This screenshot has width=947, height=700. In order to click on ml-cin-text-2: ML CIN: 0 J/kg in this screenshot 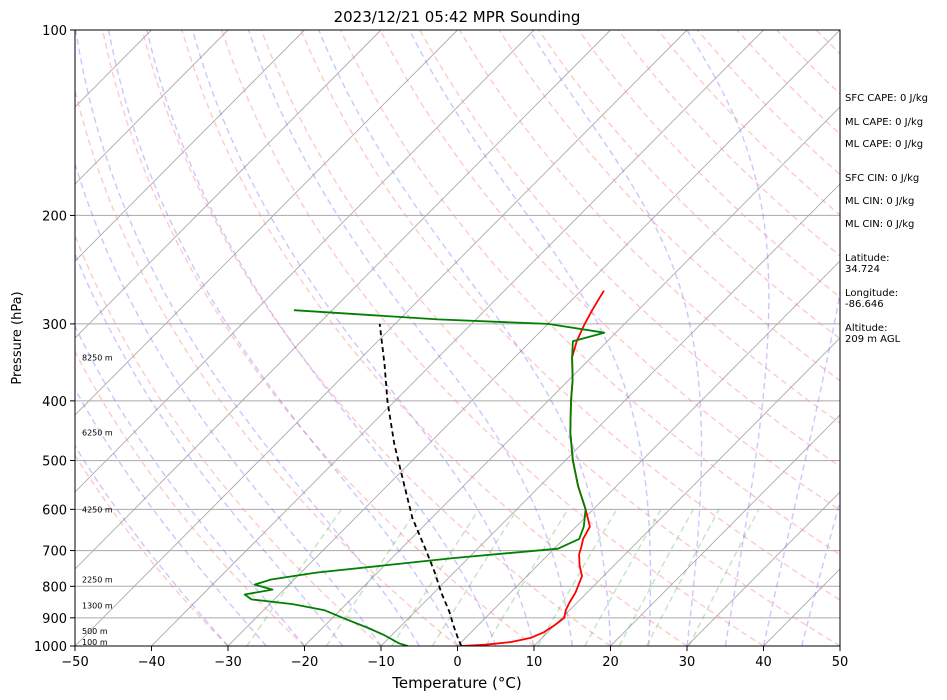, I will do `click(880, 224)`.